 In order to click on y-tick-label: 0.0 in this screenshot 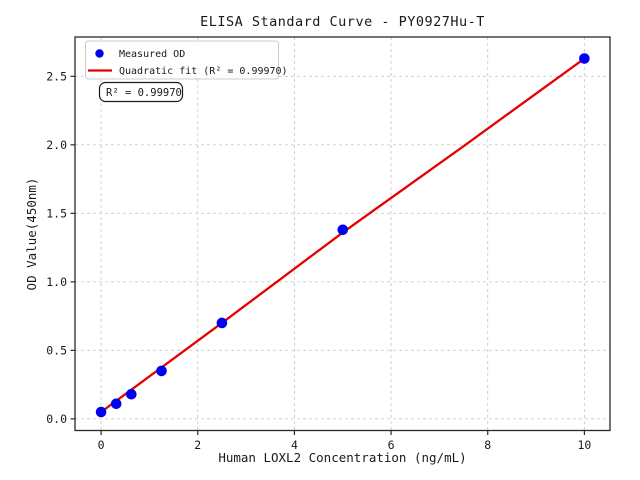, I will do `click(56, 419)`.